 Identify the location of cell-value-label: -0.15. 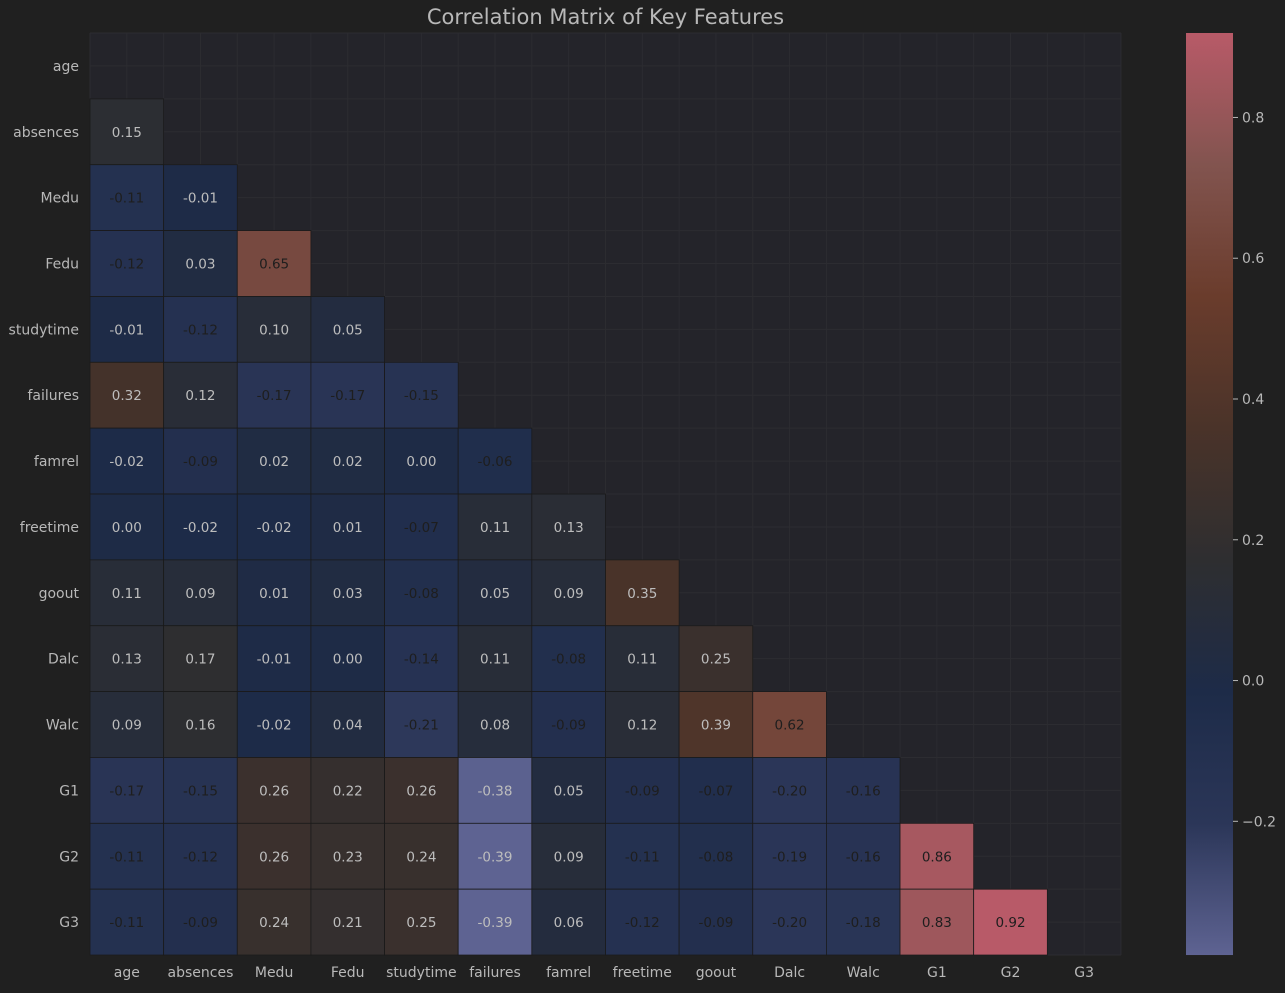
(200, 791).